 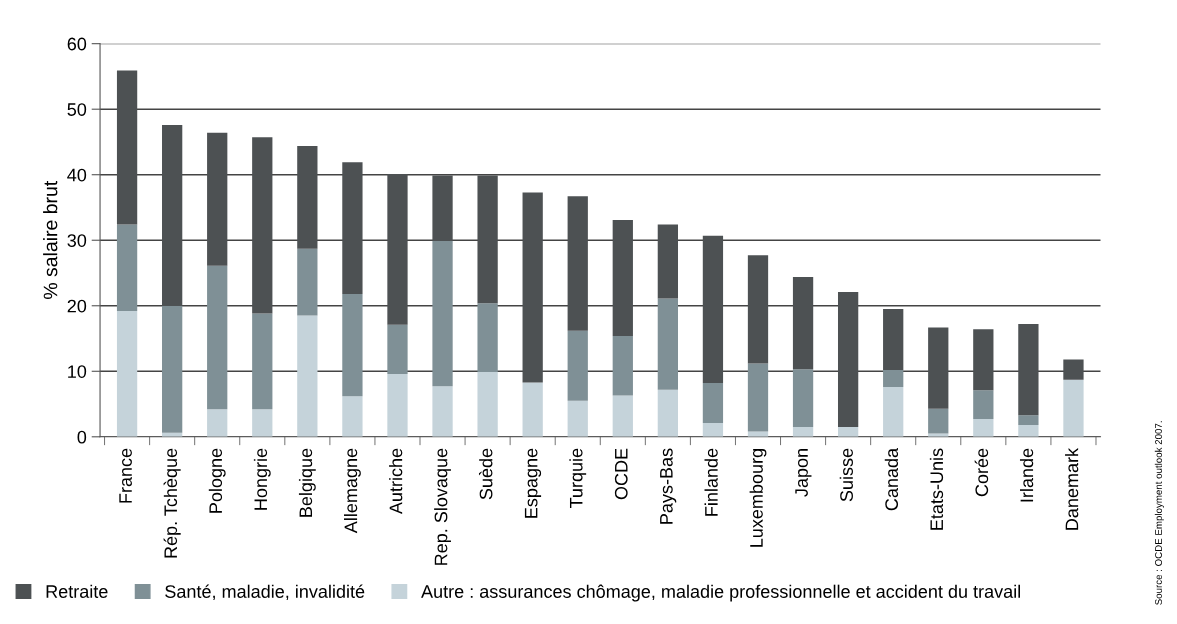 What do you see at coordinates (125, 475) in the screenshot?
I see `x-tick-label: France` at bounding box center [125, 475].